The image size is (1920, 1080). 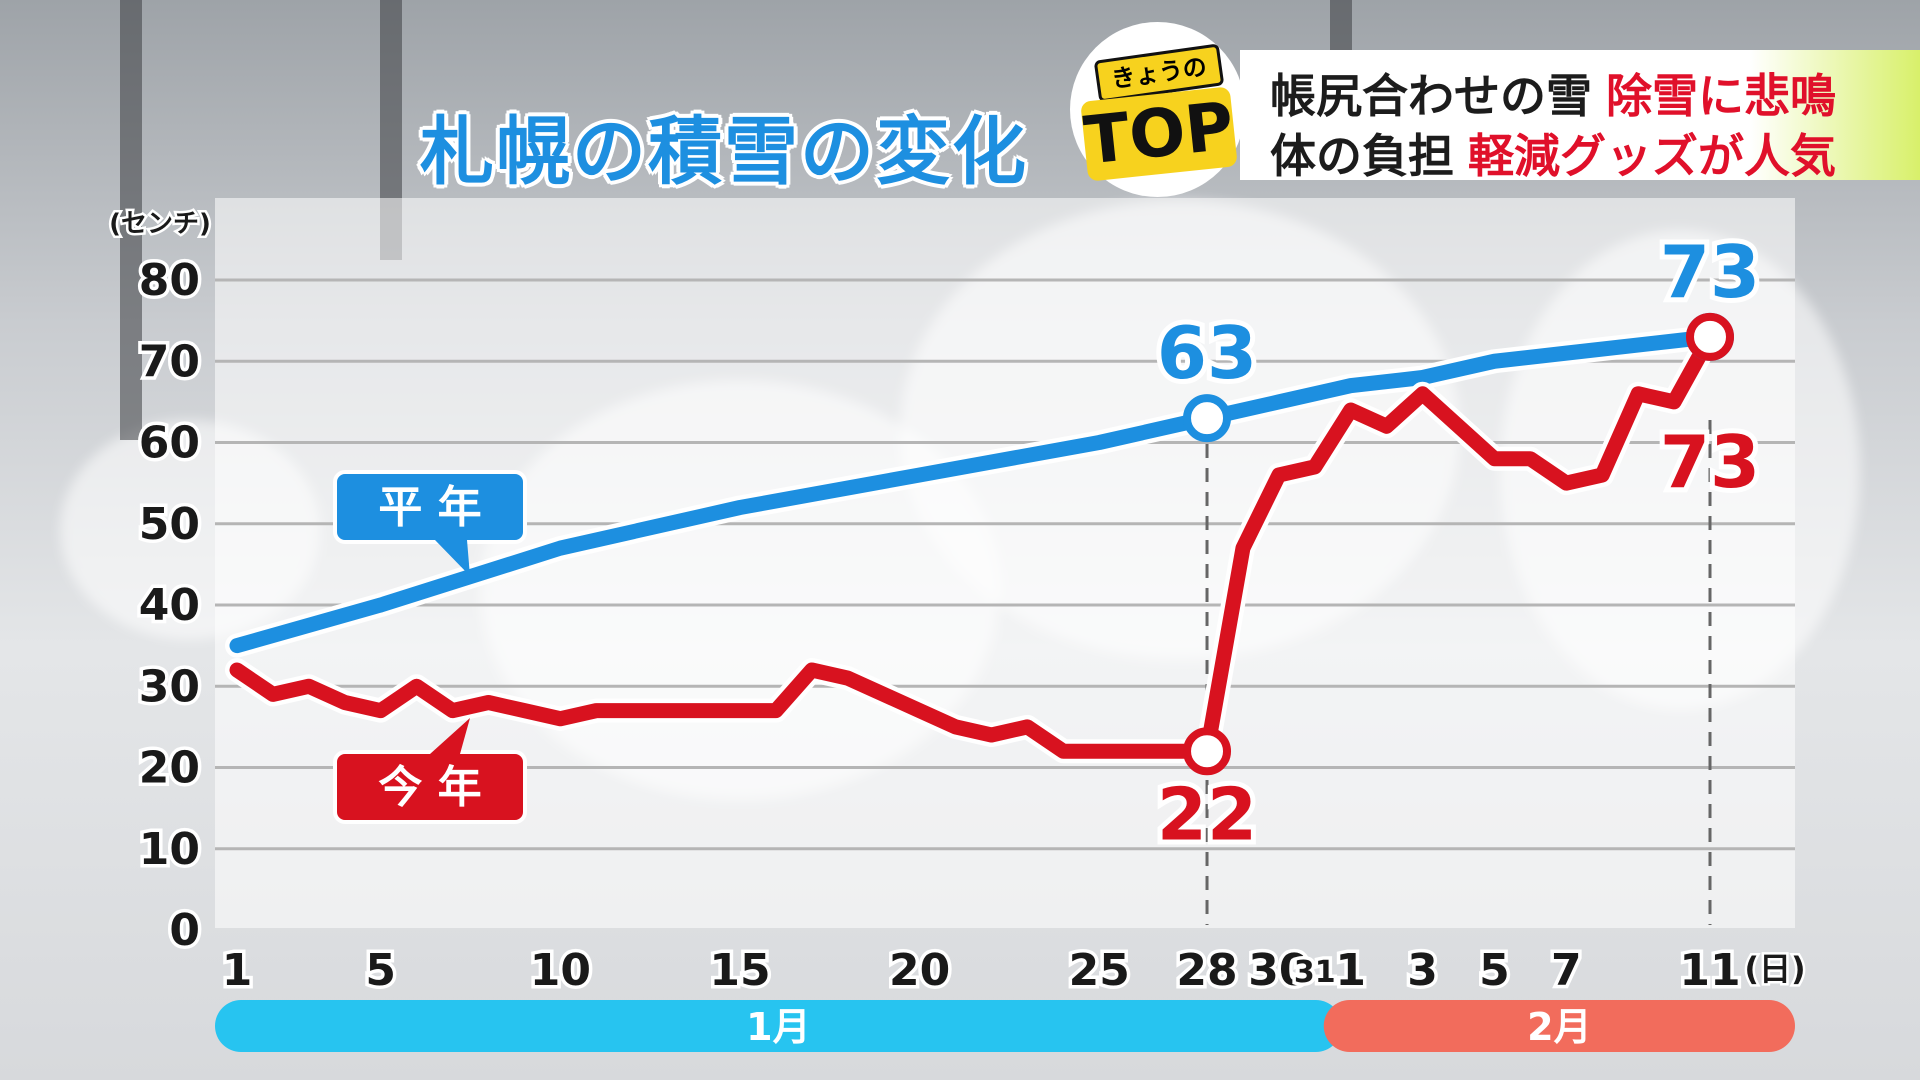 I want to click on headline-2-red: 軽減グッズが人気, so click(x=1652, y=156).